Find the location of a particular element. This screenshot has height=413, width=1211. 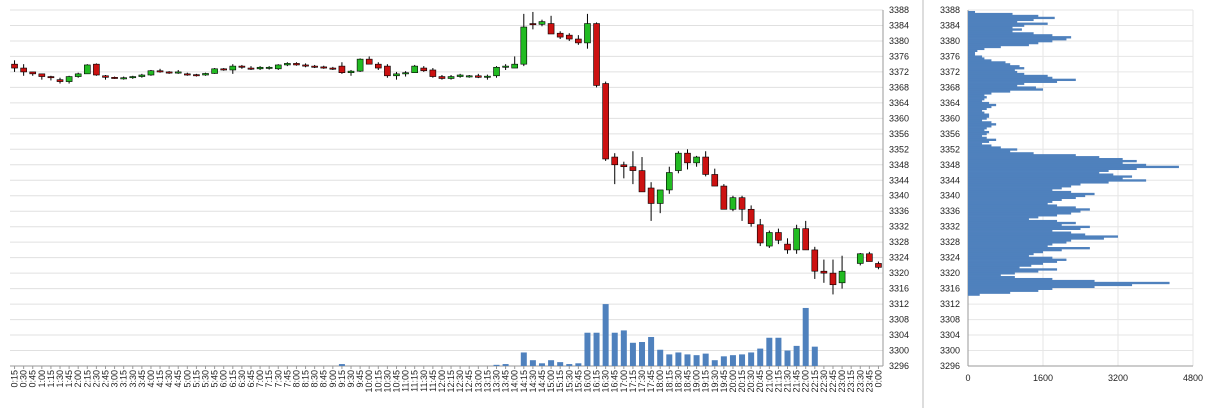

x-tick-label: 6:45 is located at coordinates (251, 379).